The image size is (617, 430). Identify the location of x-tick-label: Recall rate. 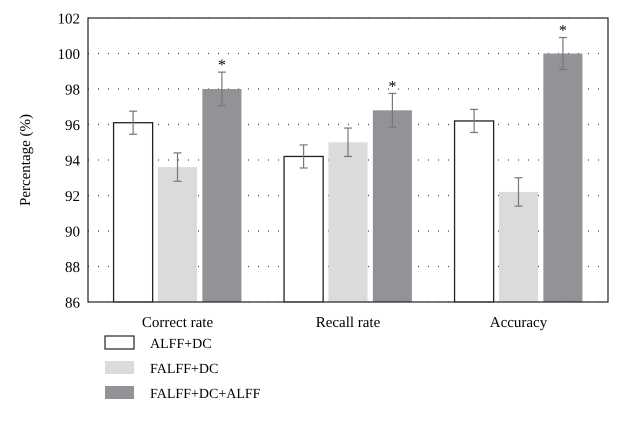
(348, 323).